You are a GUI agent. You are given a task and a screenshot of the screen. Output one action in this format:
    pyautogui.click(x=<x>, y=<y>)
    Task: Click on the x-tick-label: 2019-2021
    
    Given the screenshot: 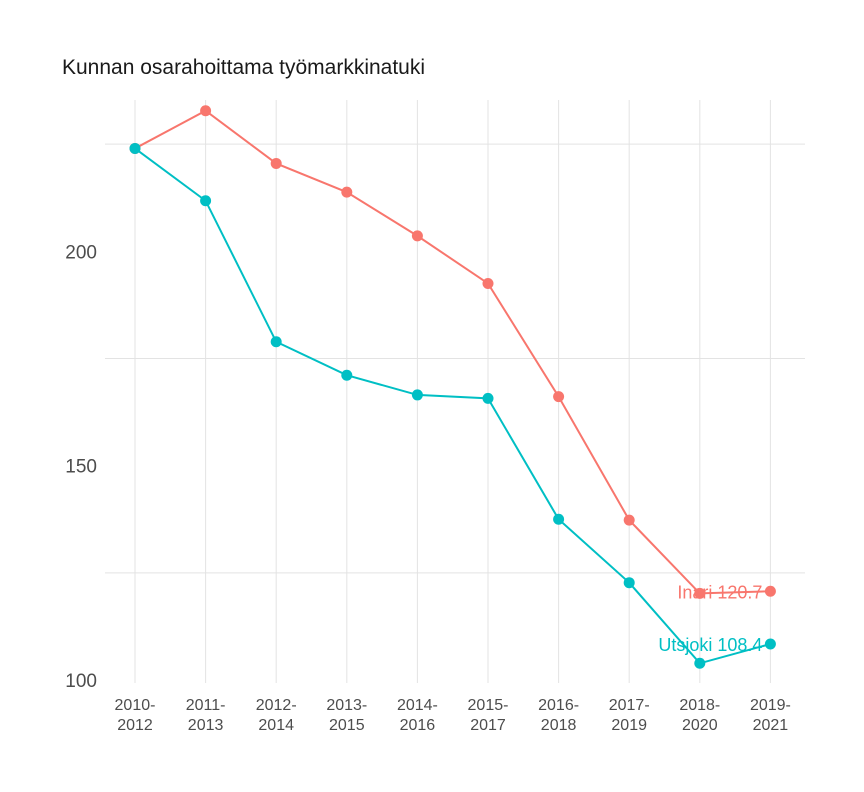 What is the action you would take?
    pyautogui.click(x=770, y=715)
    